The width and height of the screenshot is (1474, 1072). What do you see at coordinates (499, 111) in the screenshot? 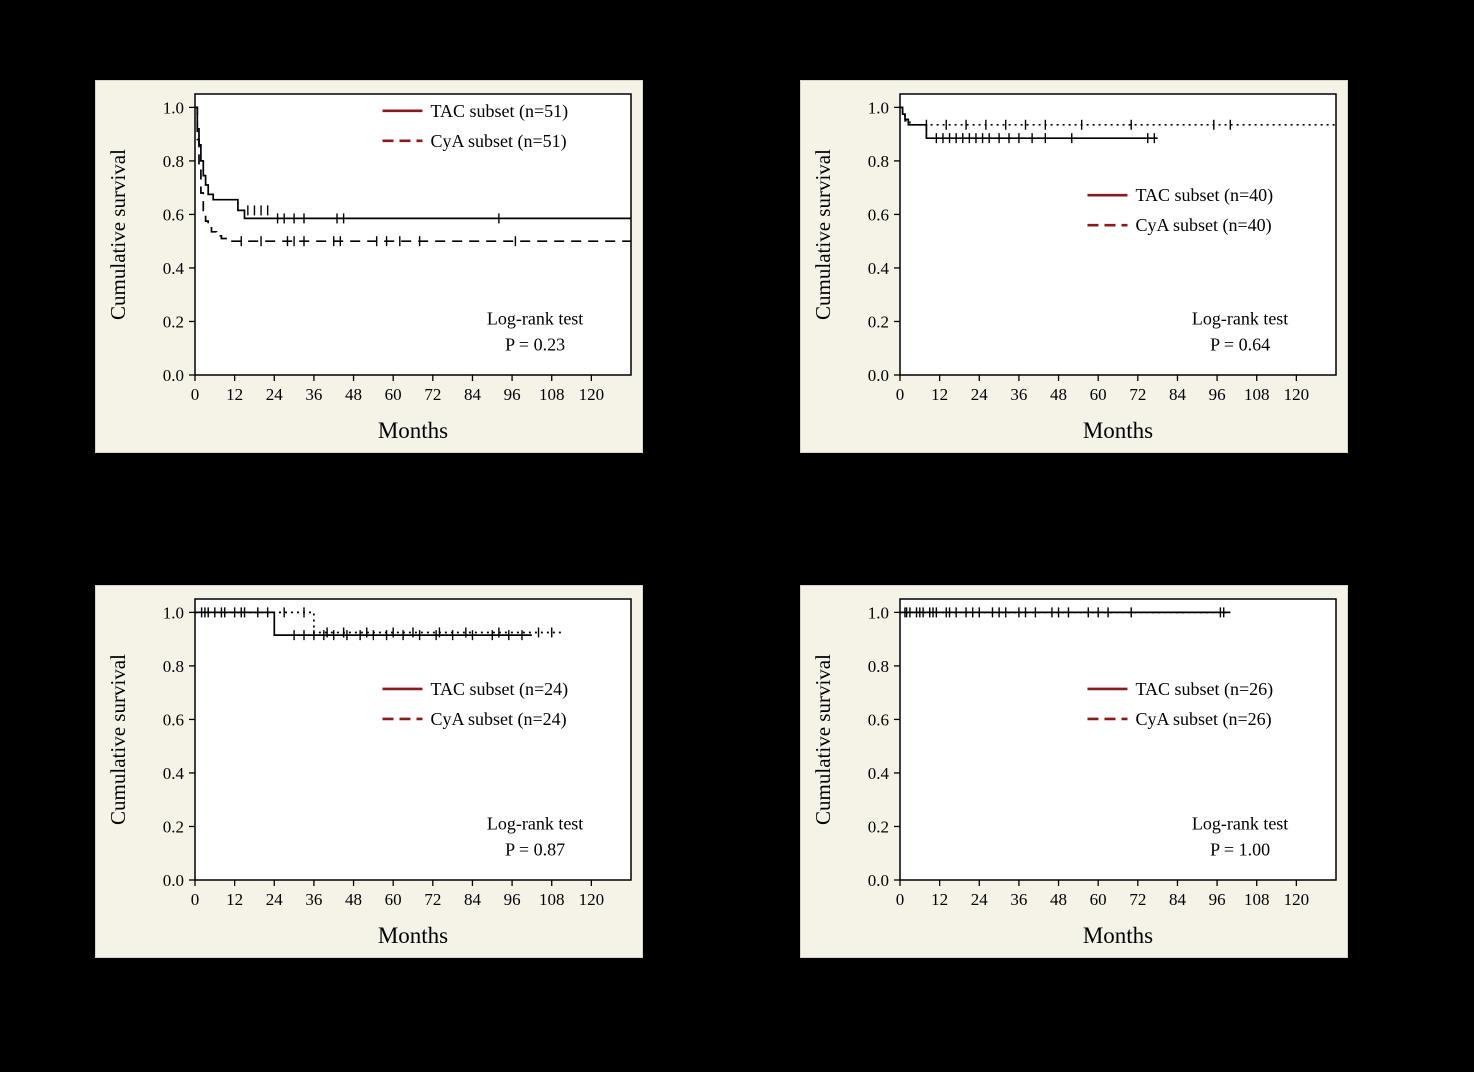
I see `legend-label: TAC subset (n=51)` at bounding box center [499, 111].